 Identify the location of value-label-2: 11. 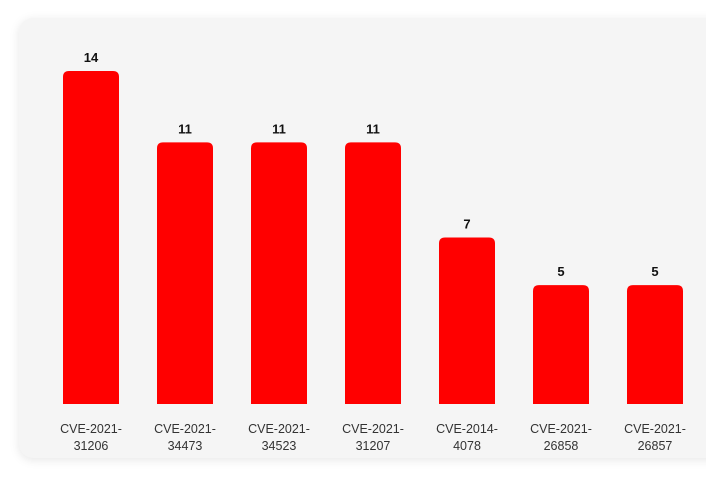
(279, 128).